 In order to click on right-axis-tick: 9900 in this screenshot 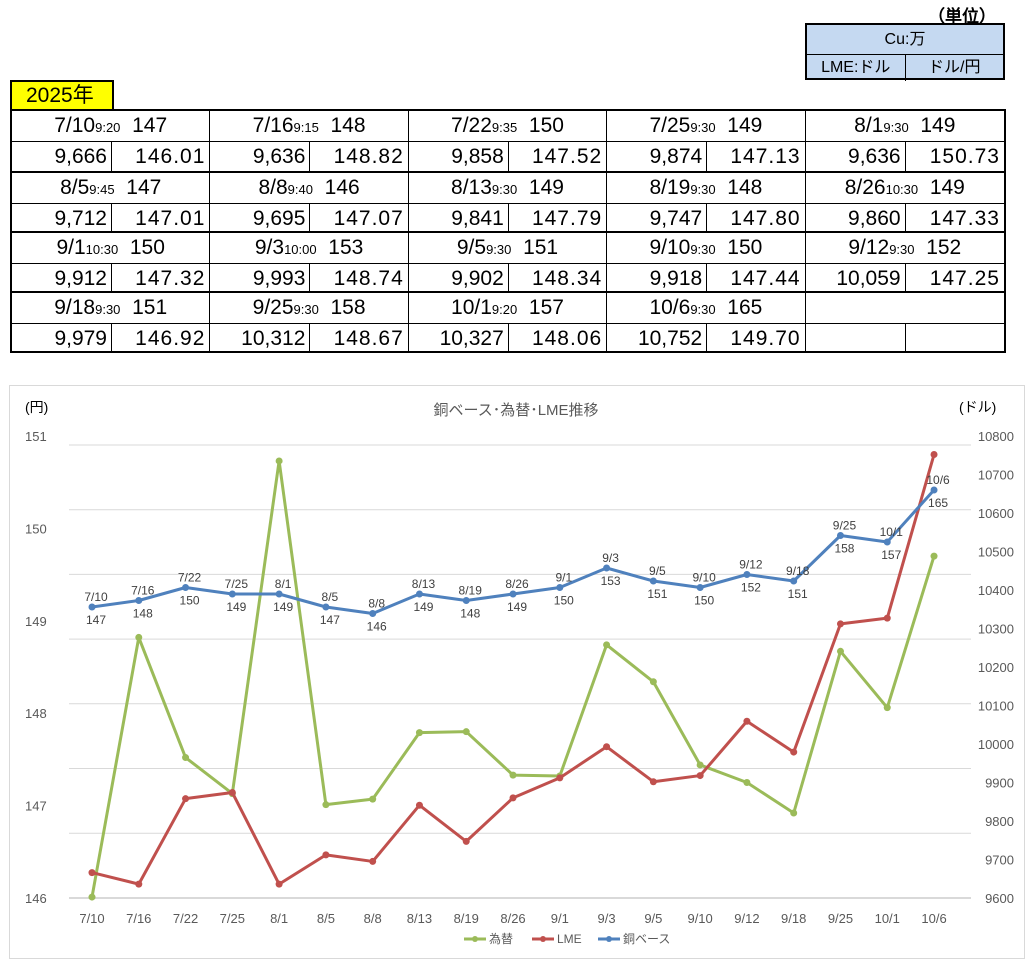, I will do `click(999, 783)`.